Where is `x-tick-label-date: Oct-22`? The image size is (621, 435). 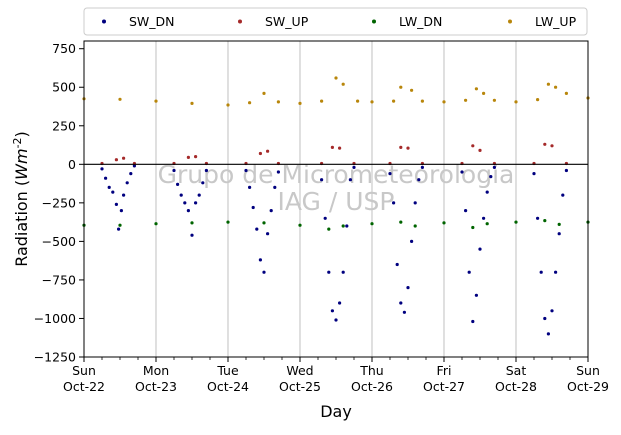
x-tick-label-date: Oct-22 is located at coordinates (84, 386).